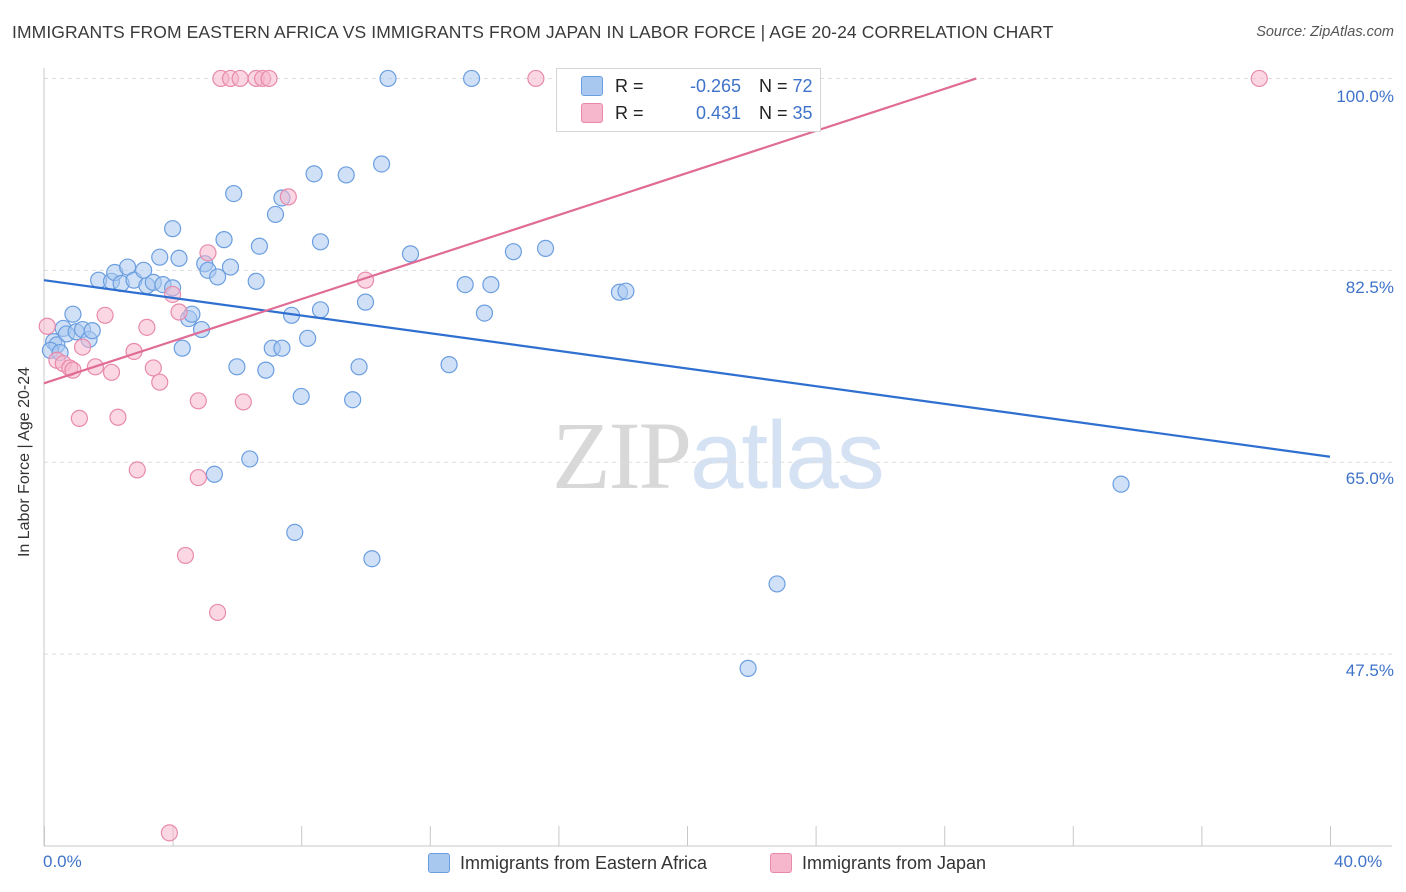  Describe the element at coordinates (622, 455) in the screenshot. I see `watermark-zip: ZIP` at that location.